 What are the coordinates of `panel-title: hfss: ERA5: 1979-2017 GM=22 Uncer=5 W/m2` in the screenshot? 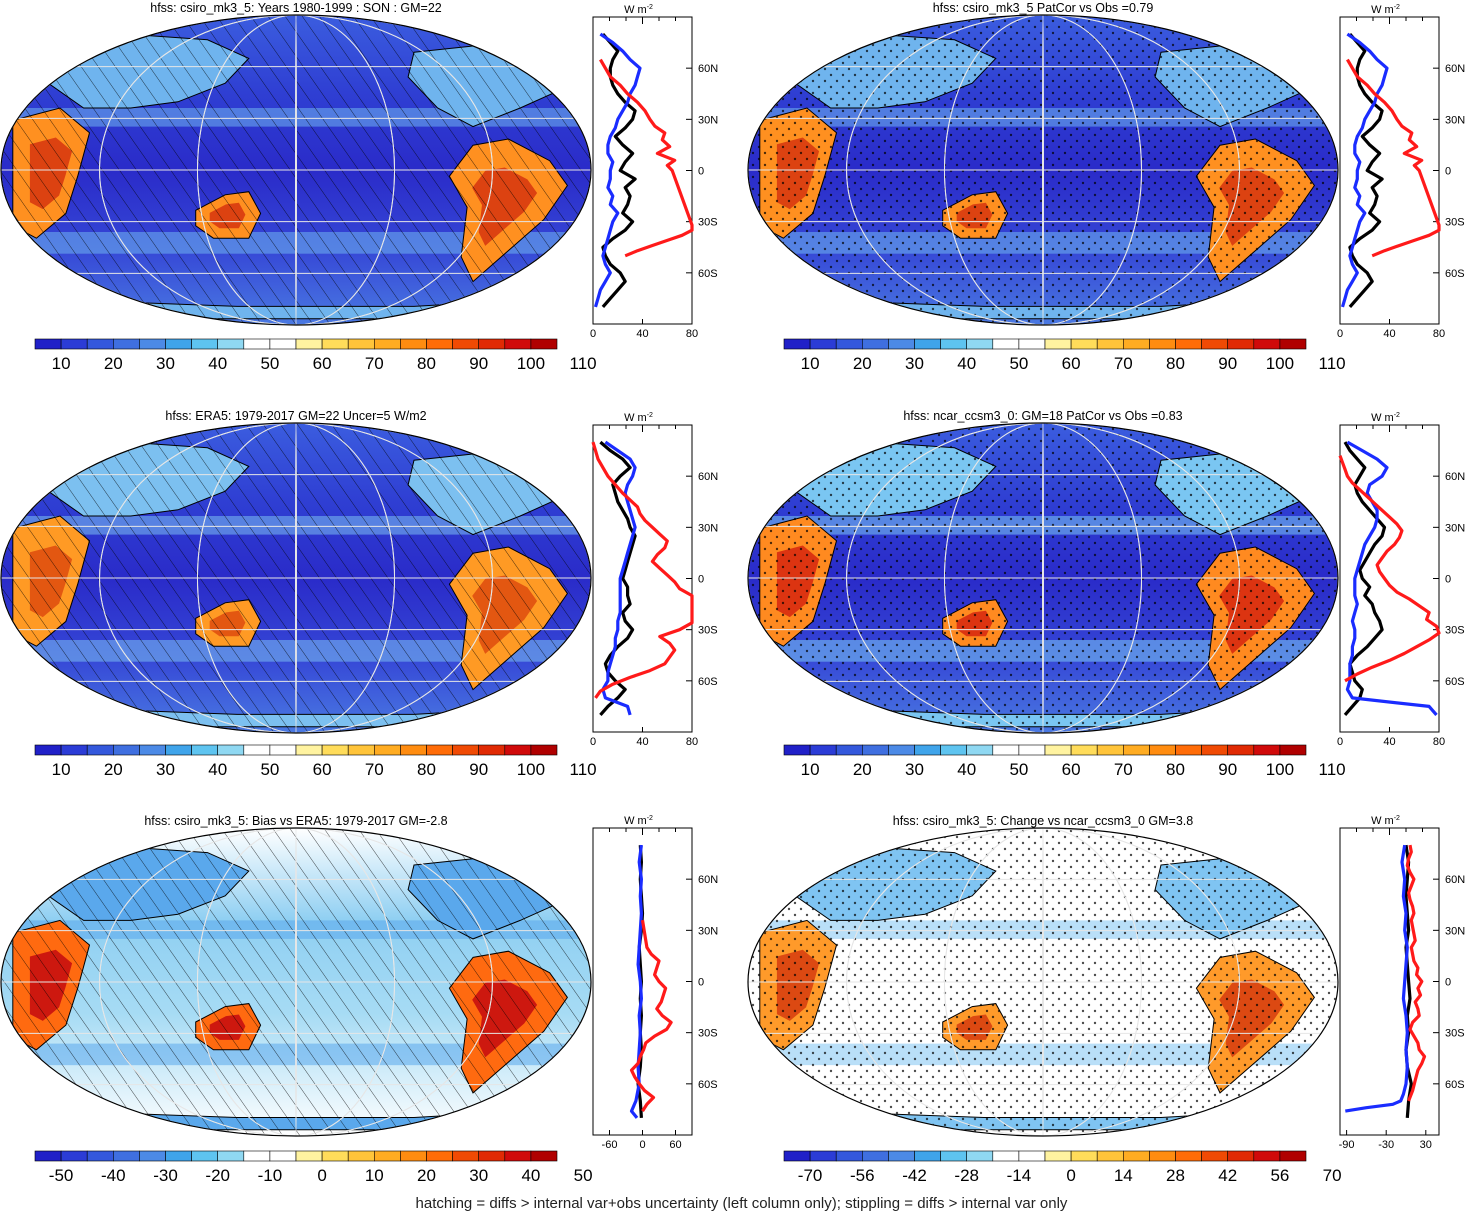 It's located at (295, 416).